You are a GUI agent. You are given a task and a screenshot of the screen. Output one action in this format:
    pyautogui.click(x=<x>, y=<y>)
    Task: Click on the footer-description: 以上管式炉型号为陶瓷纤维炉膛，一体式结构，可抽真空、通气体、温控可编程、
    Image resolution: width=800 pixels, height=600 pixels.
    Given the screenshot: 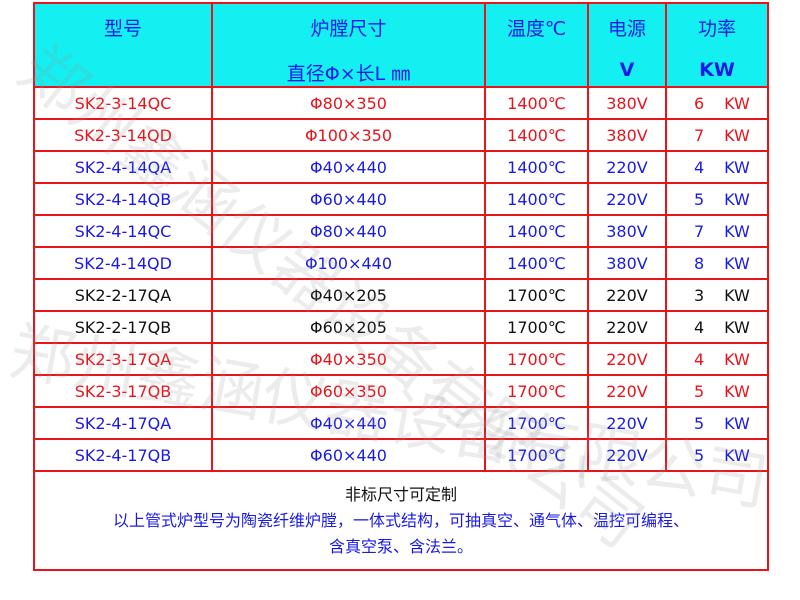 What is the action you would take?
    pyautogui.click(x=400, y=520)
    